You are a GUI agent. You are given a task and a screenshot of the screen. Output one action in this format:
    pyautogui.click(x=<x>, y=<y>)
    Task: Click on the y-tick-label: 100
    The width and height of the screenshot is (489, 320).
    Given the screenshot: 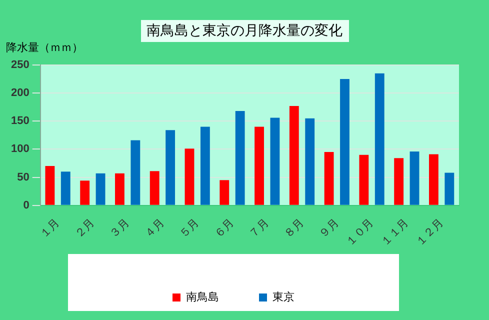 What is the action you would take?
    pyautogui.click(x=20, y=149)
    